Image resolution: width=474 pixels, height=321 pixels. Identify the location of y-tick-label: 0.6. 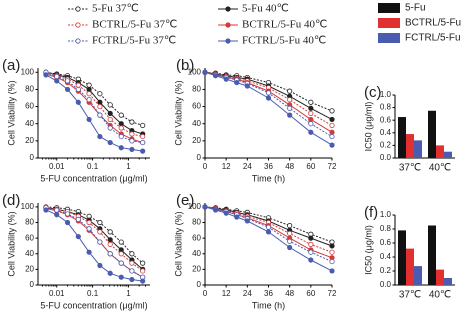
(386, 119).